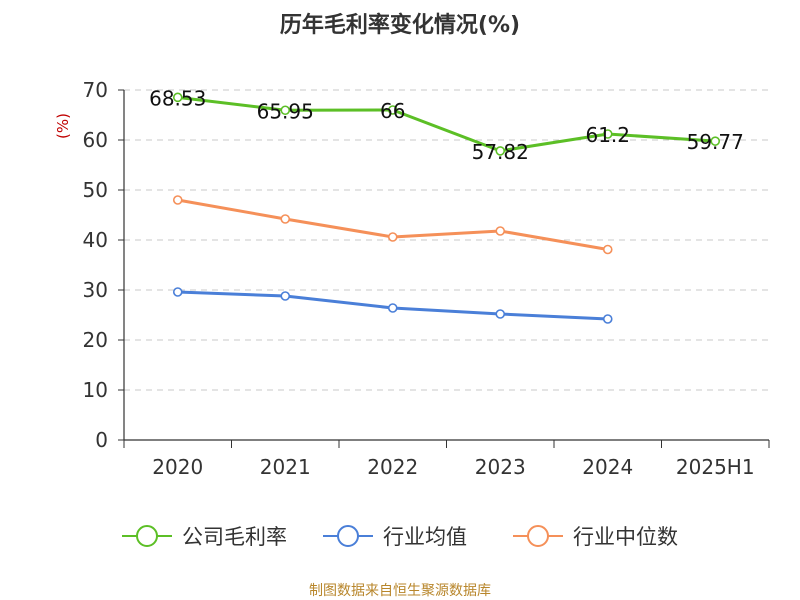  Describe the element at coordinates (625, 537) in the screenshot. I see `legend-label-2: 行业中位数` at that location.